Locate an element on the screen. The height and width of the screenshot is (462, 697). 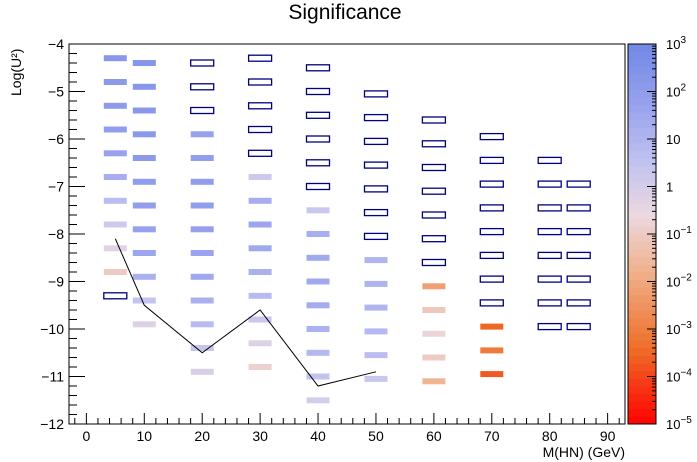
y-tick-label: −12 is located at coordinates (52, 424).